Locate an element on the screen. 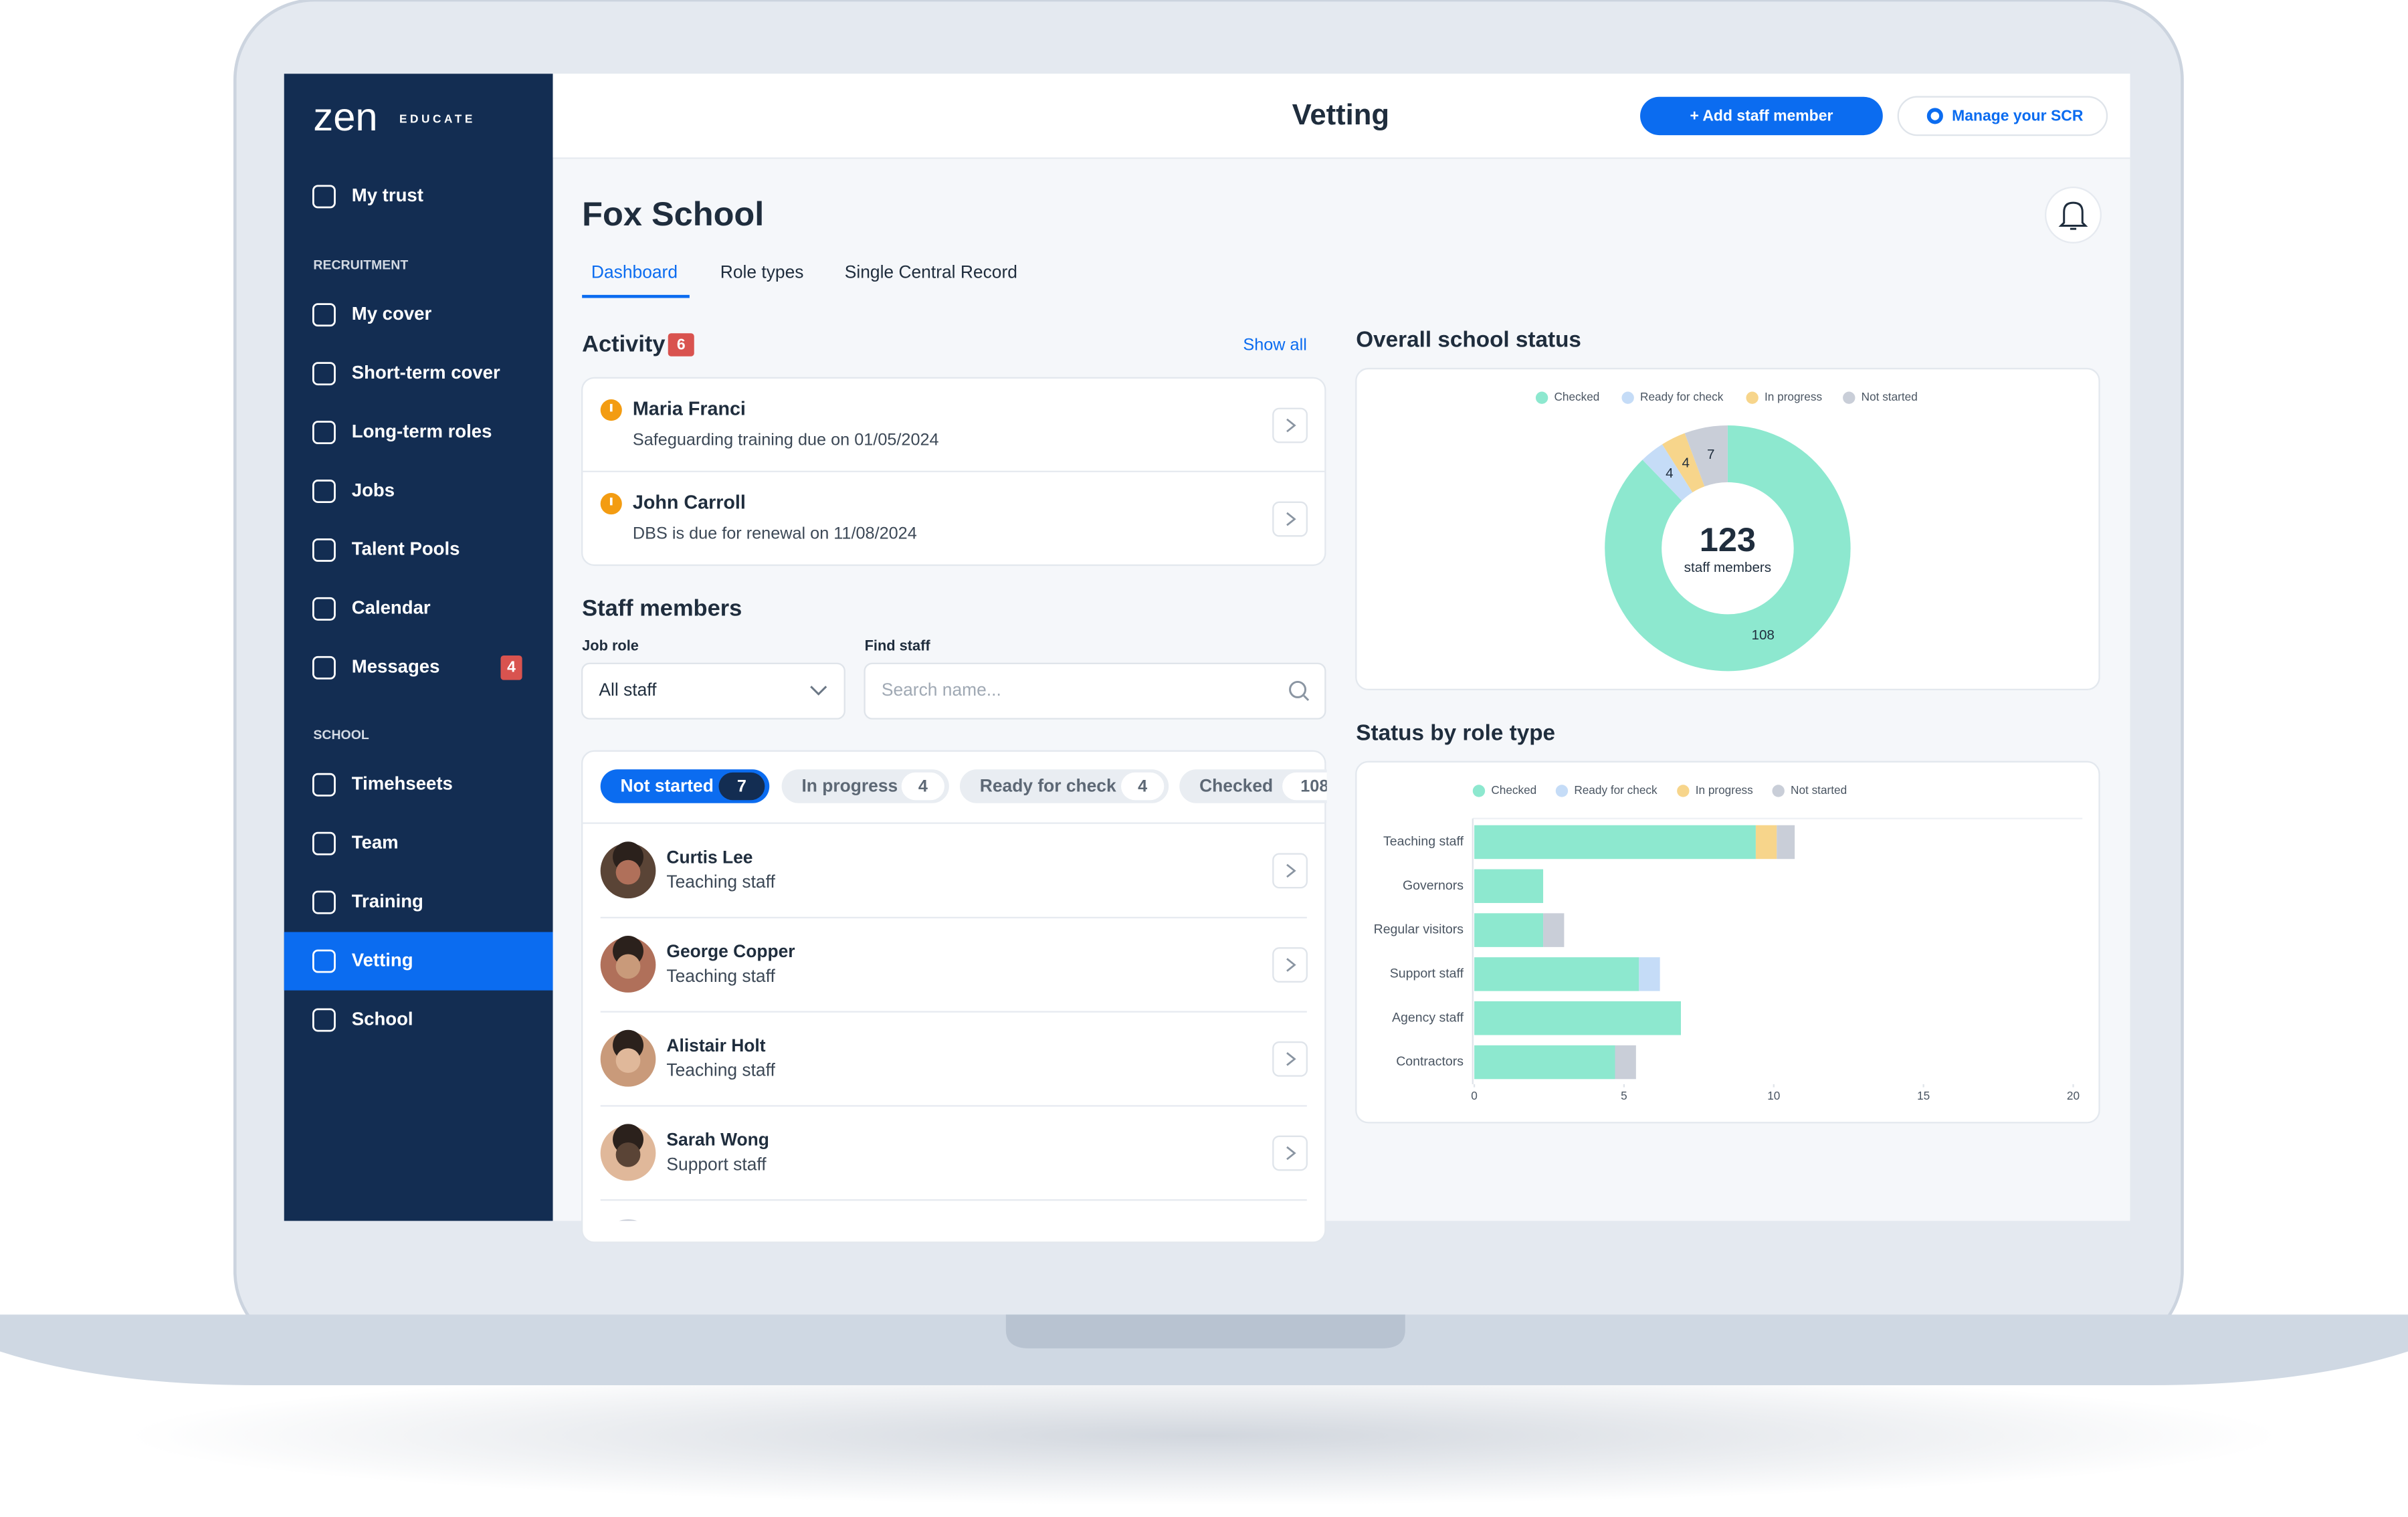 This screenshot has width=2408, height=1517. activity-title: Activity is located at coordinates (623, 344).